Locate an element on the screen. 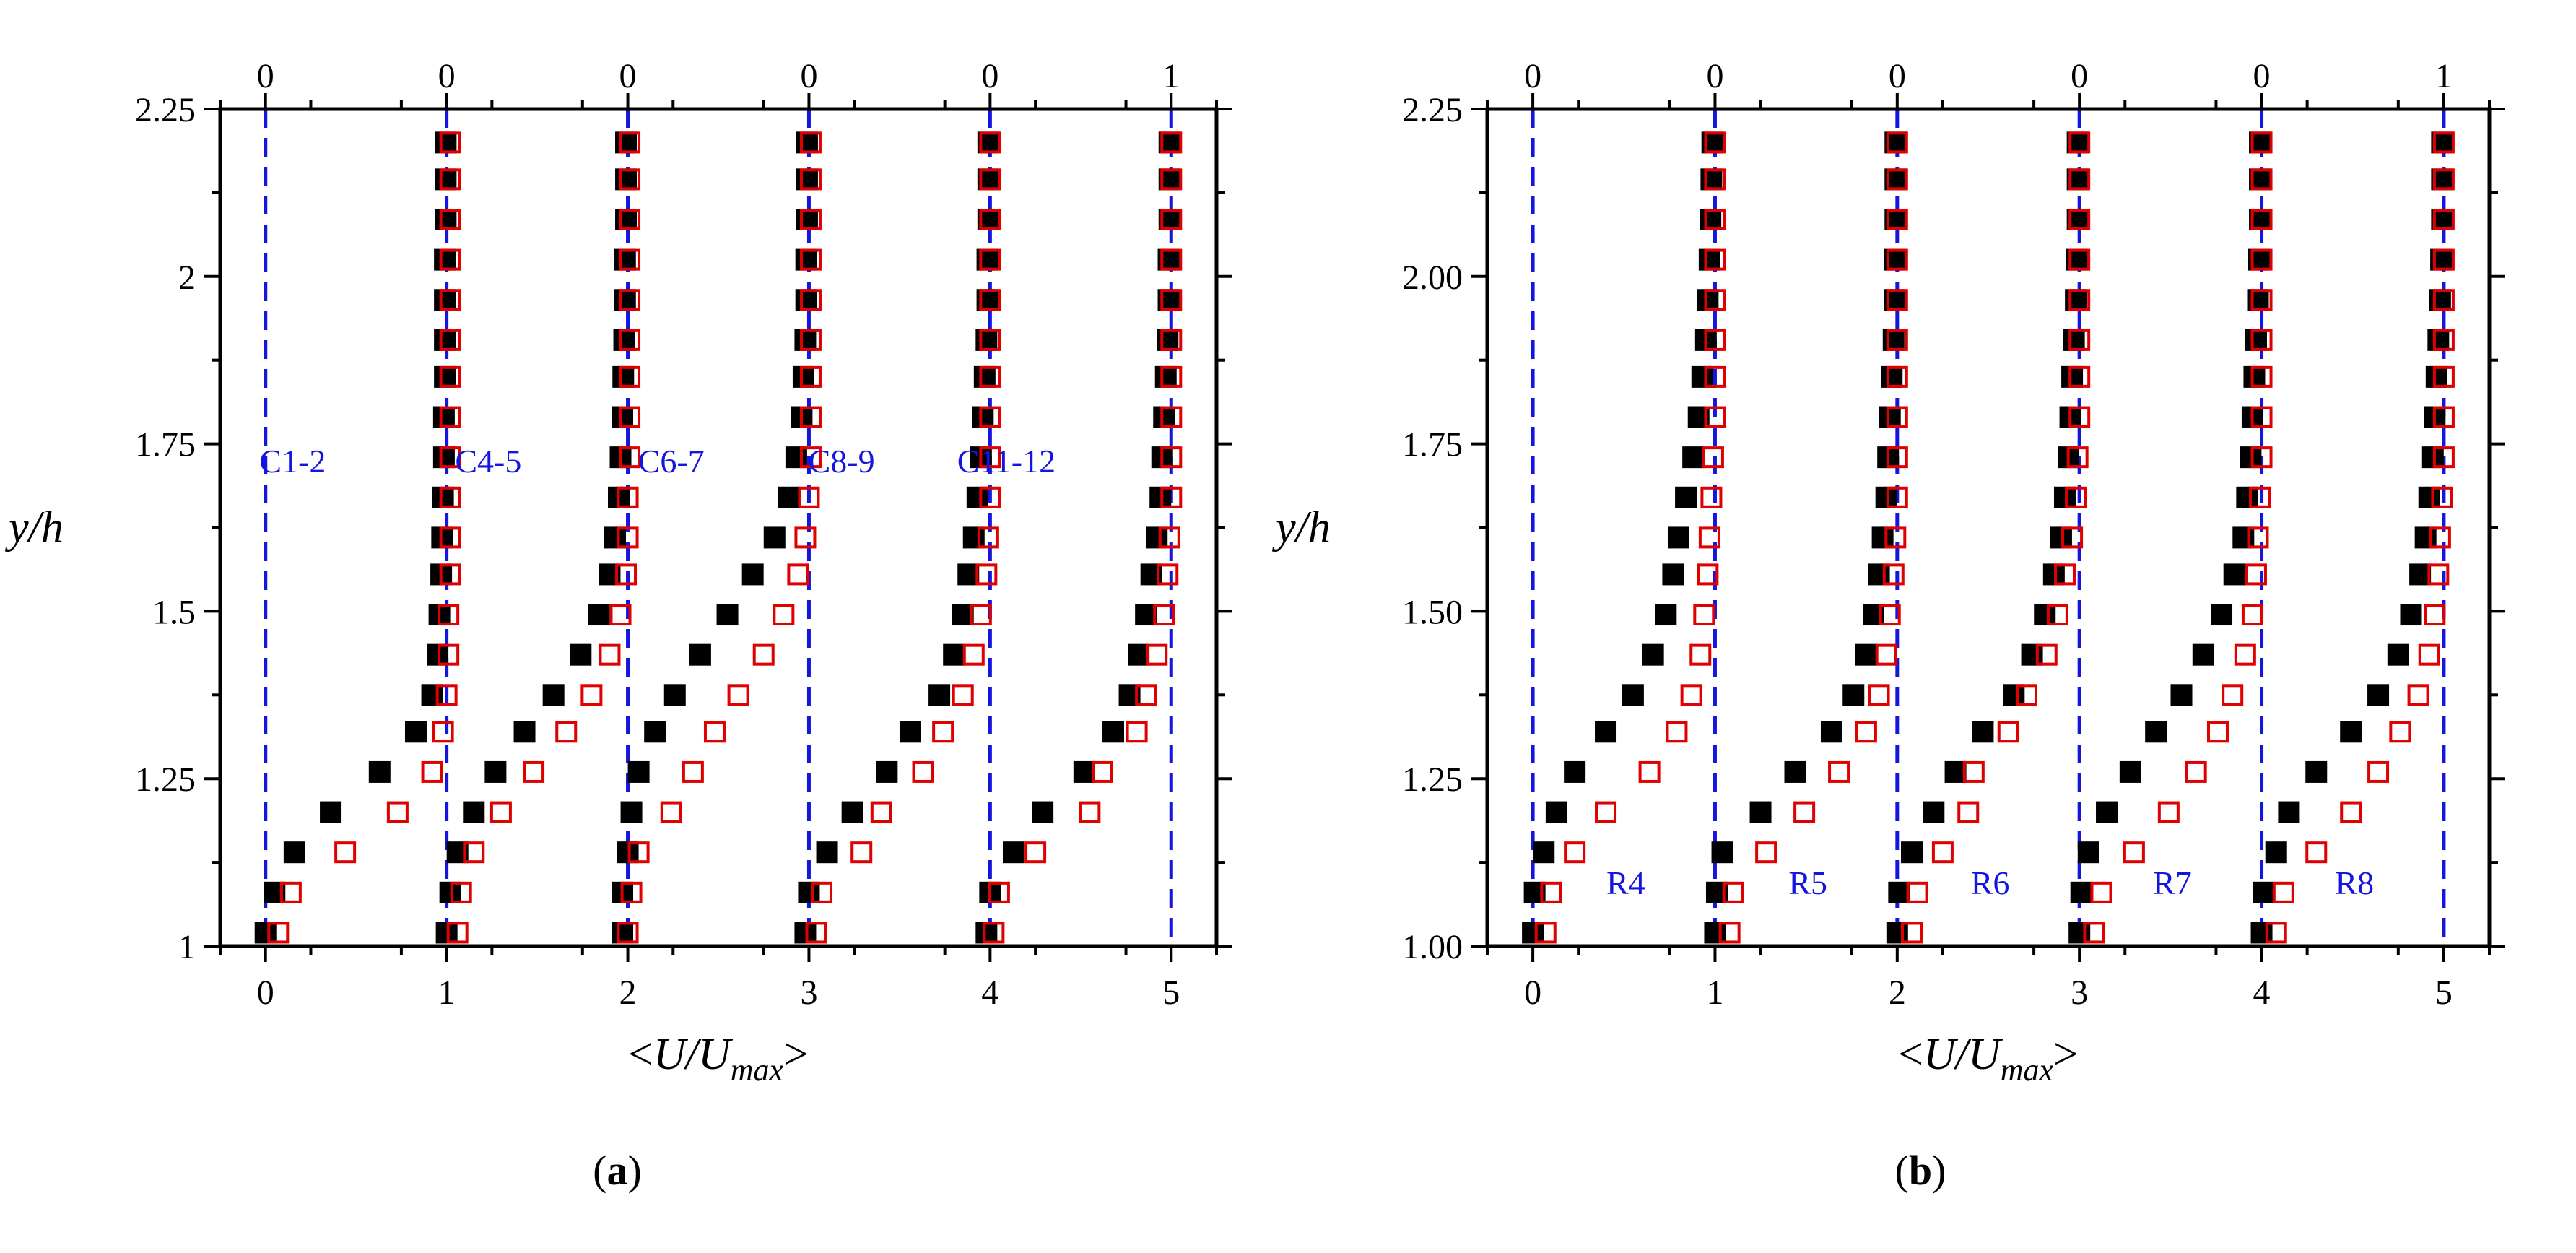 This screenshot has height=1253, width=2576. profile-label-C4-5: C4-5 is located at coordinates (488, 462).